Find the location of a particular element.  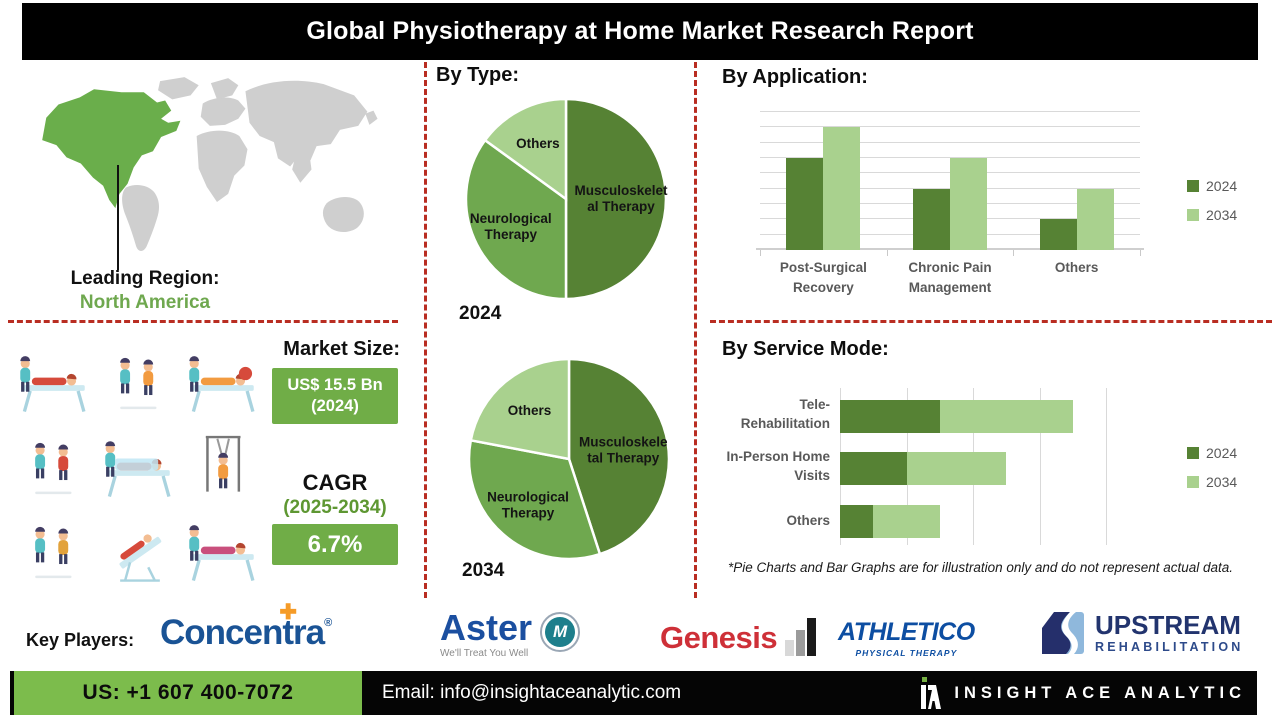

upstream-wave-icon is located at coordinates (1063, 633).